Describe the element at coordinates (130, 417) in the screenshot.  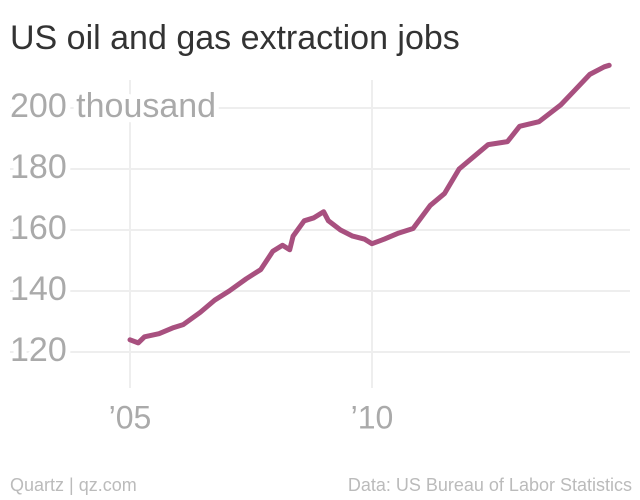
I see `x-tick-label: ’05` at that location.